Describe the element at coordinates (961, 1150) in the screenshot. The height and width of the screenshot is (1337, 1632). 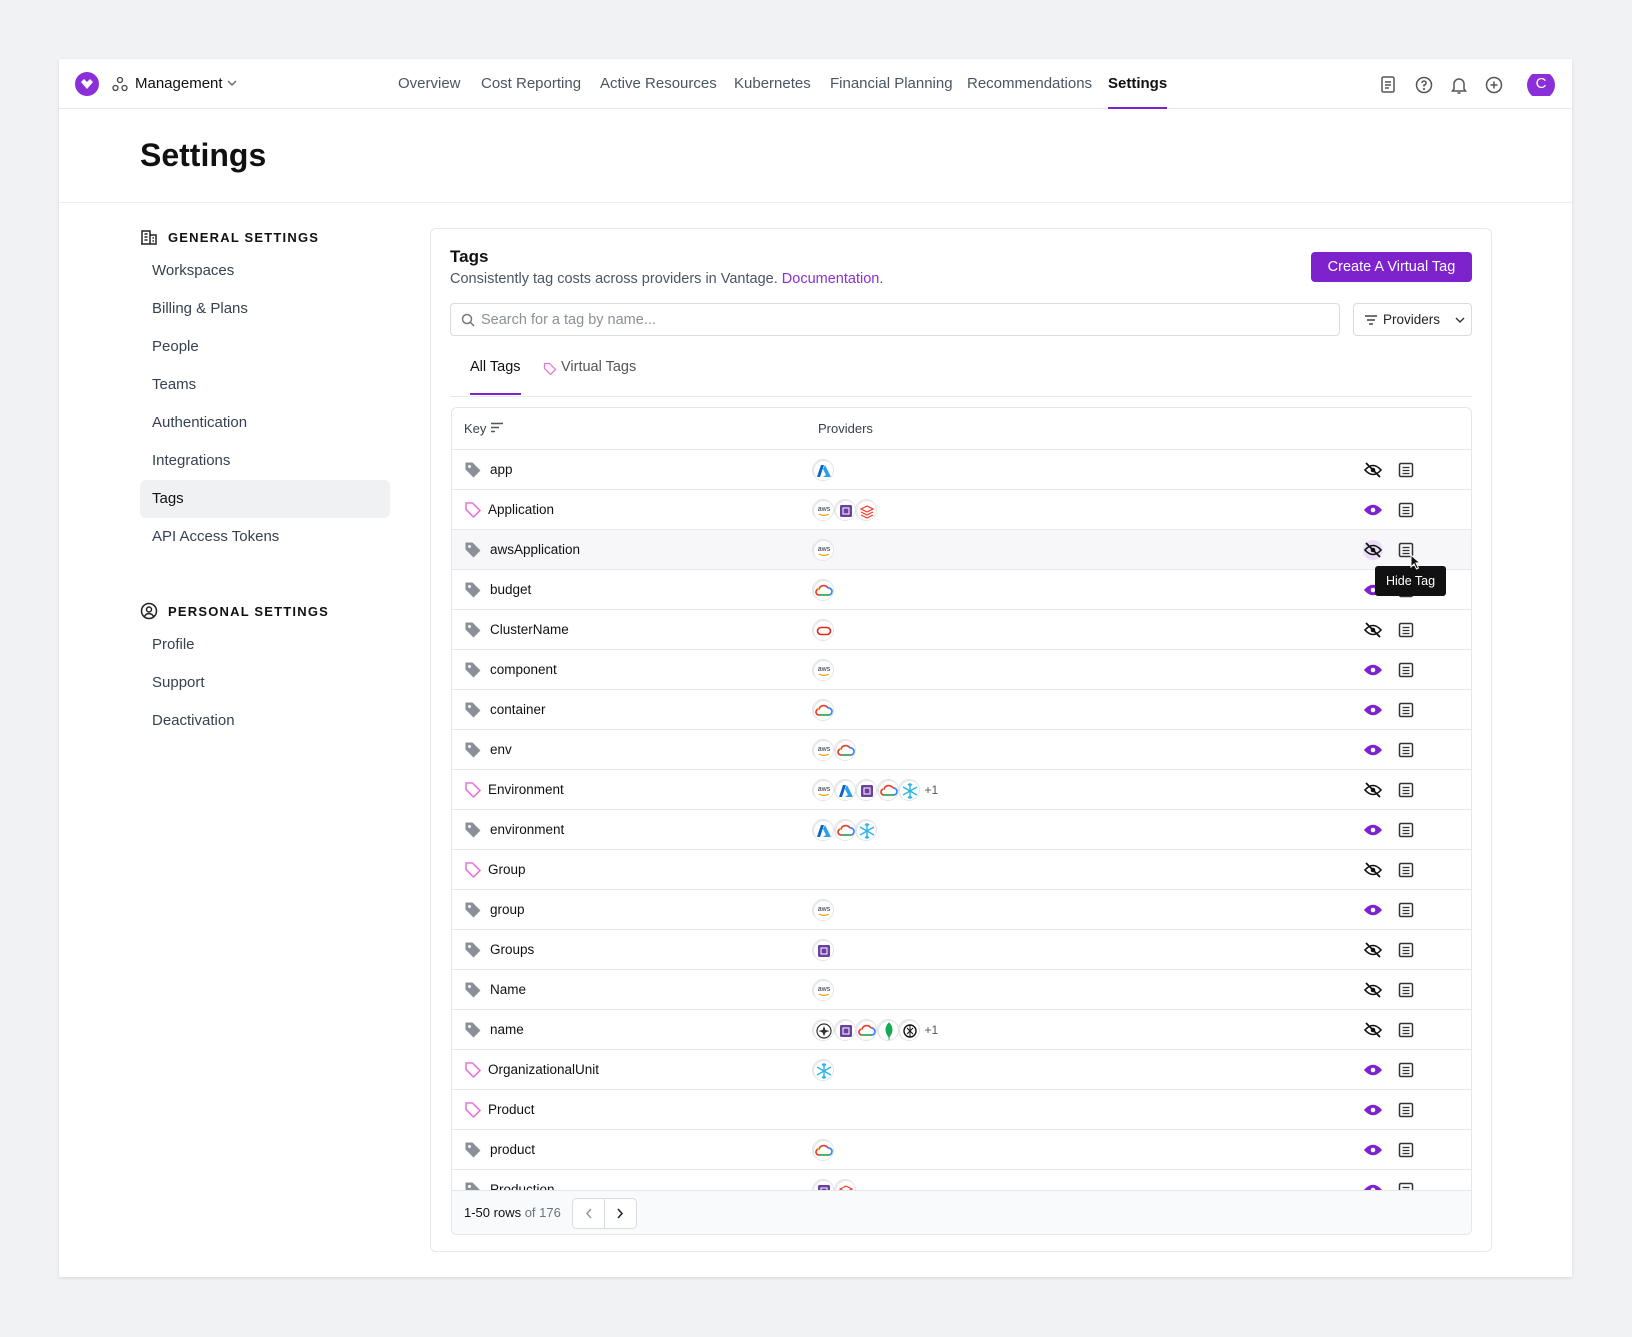
I see `table-row: product` at that location.